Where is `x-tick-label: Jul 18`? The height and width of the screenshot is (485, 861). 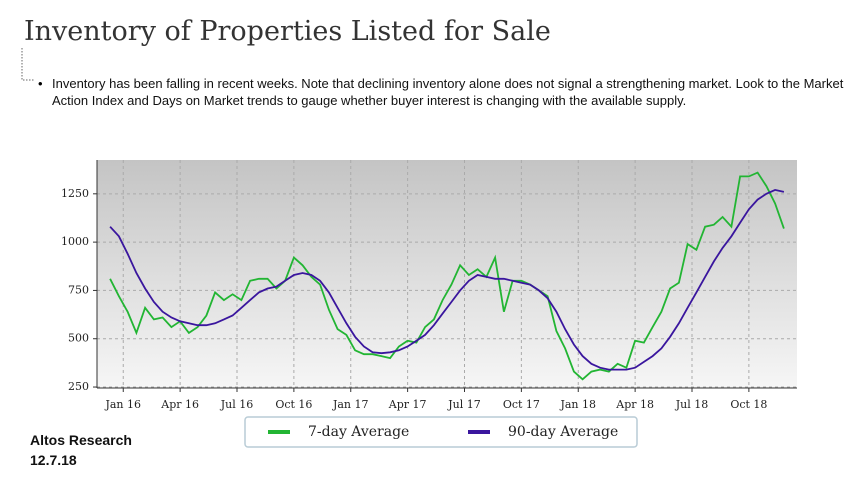
x-tick-label: Jul 18 is located at coordinates (692, 404).